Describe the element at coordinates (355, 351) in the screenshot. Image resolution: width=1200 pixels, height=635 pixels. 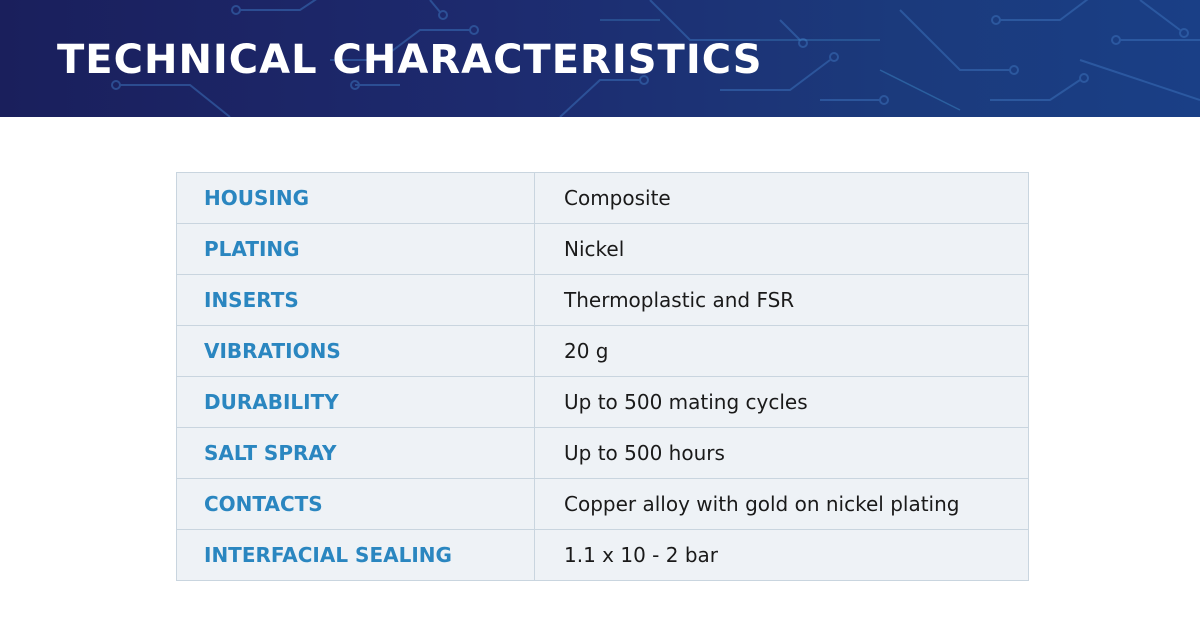
I see `spec-label: VIBRATIONS` at that location.